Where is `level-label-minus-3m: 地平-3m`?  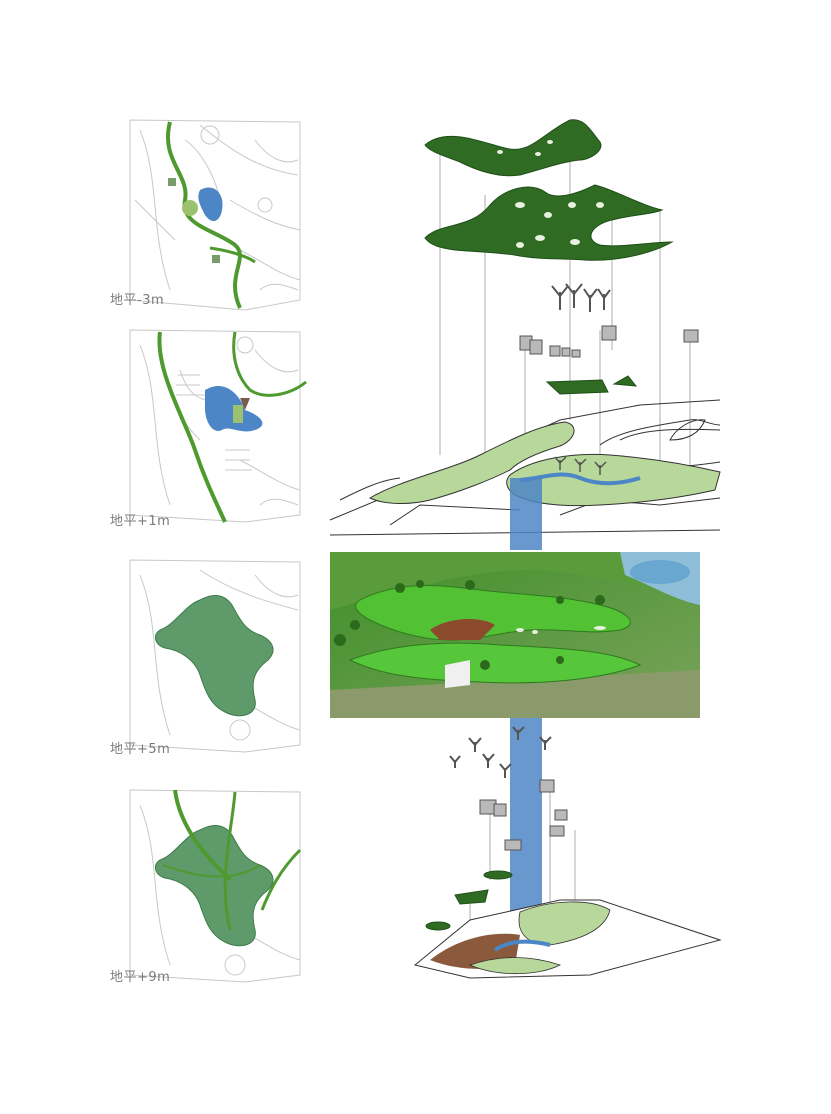
level-label-minus-3m: 地平-3m is located at coordinates (137, 300).